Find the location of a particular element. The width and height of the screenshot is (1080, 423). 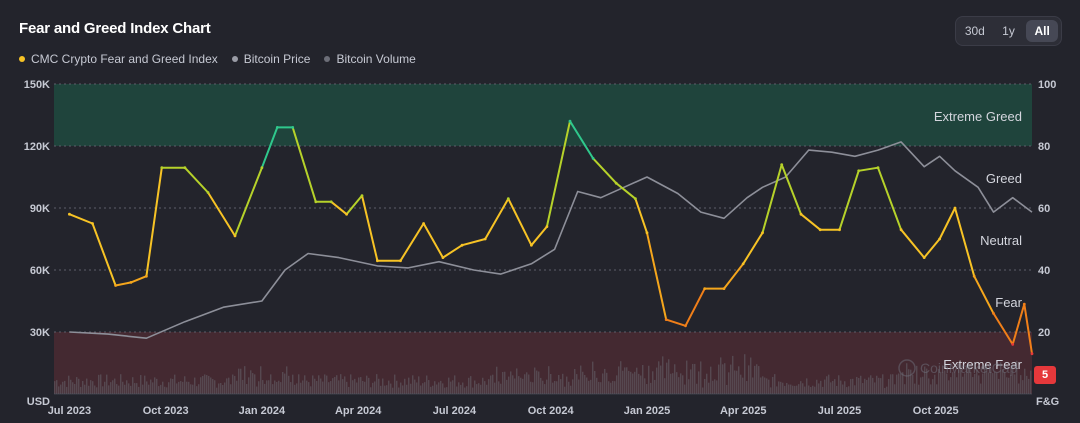

volume-bars is located at coordinates (543, 374).